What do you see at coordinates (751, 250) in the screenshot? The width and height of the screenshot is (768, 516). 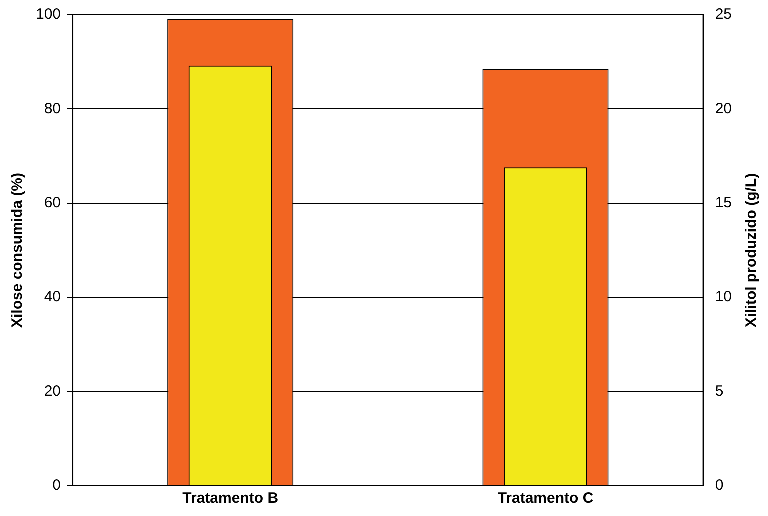 I see `y2-axis-title: Xilitol produzido (g/L)` at bounding box center [751, 250].